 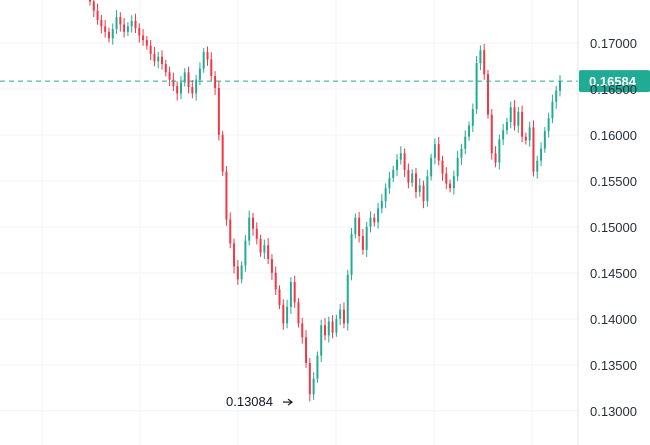 I want to click on y-tick-label: 0.13500, so click(x=613, y=365).